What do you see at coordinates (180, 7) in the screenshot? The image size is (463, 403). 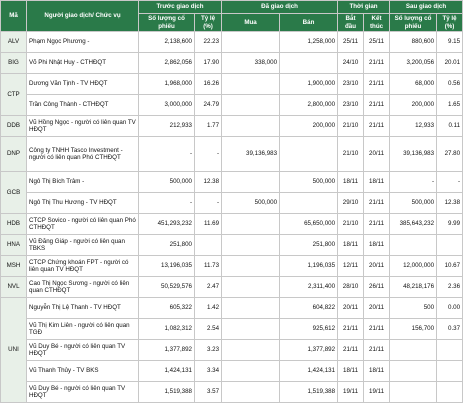 I see `header-before: Trước giao dịch` at bounding box center [180, 7].